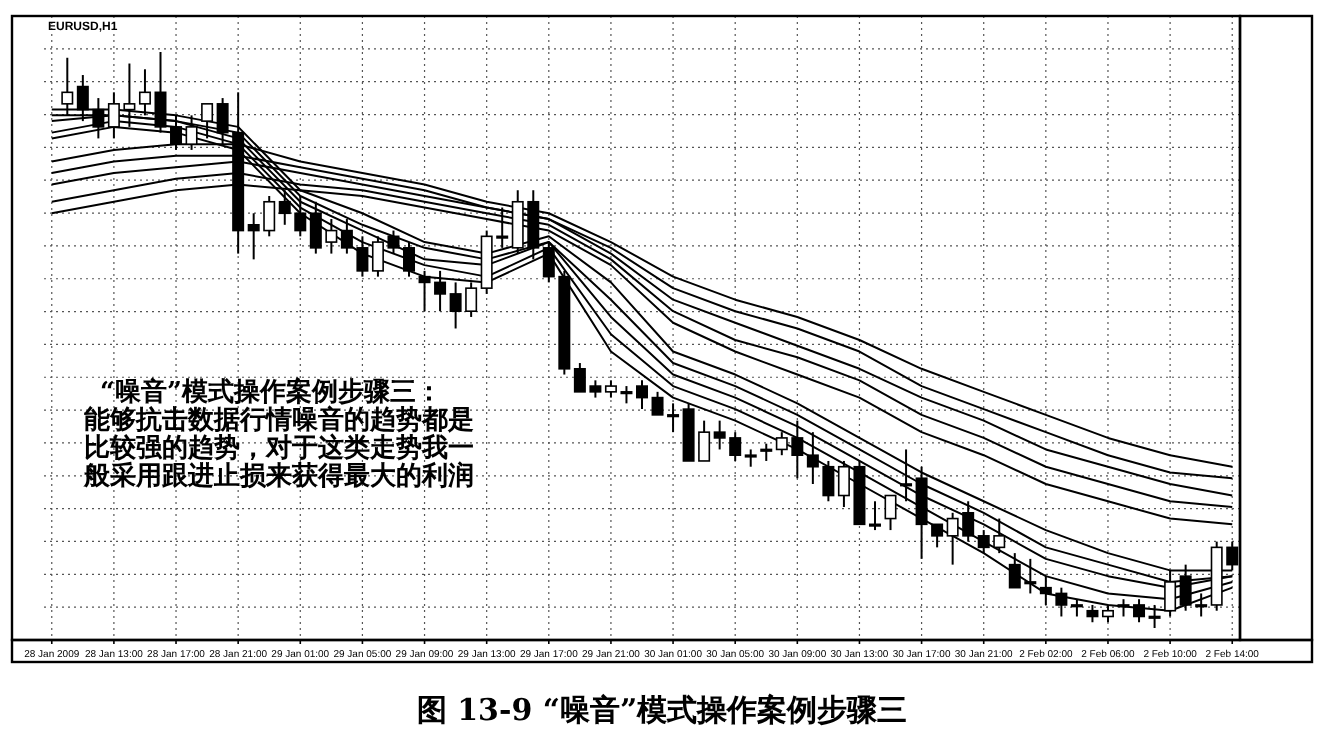 The width and height of the screenshot is (1324, 756). I want to click on text: 图 13-9 “噪音”模式操作案例步骤三, so click(662, 710).